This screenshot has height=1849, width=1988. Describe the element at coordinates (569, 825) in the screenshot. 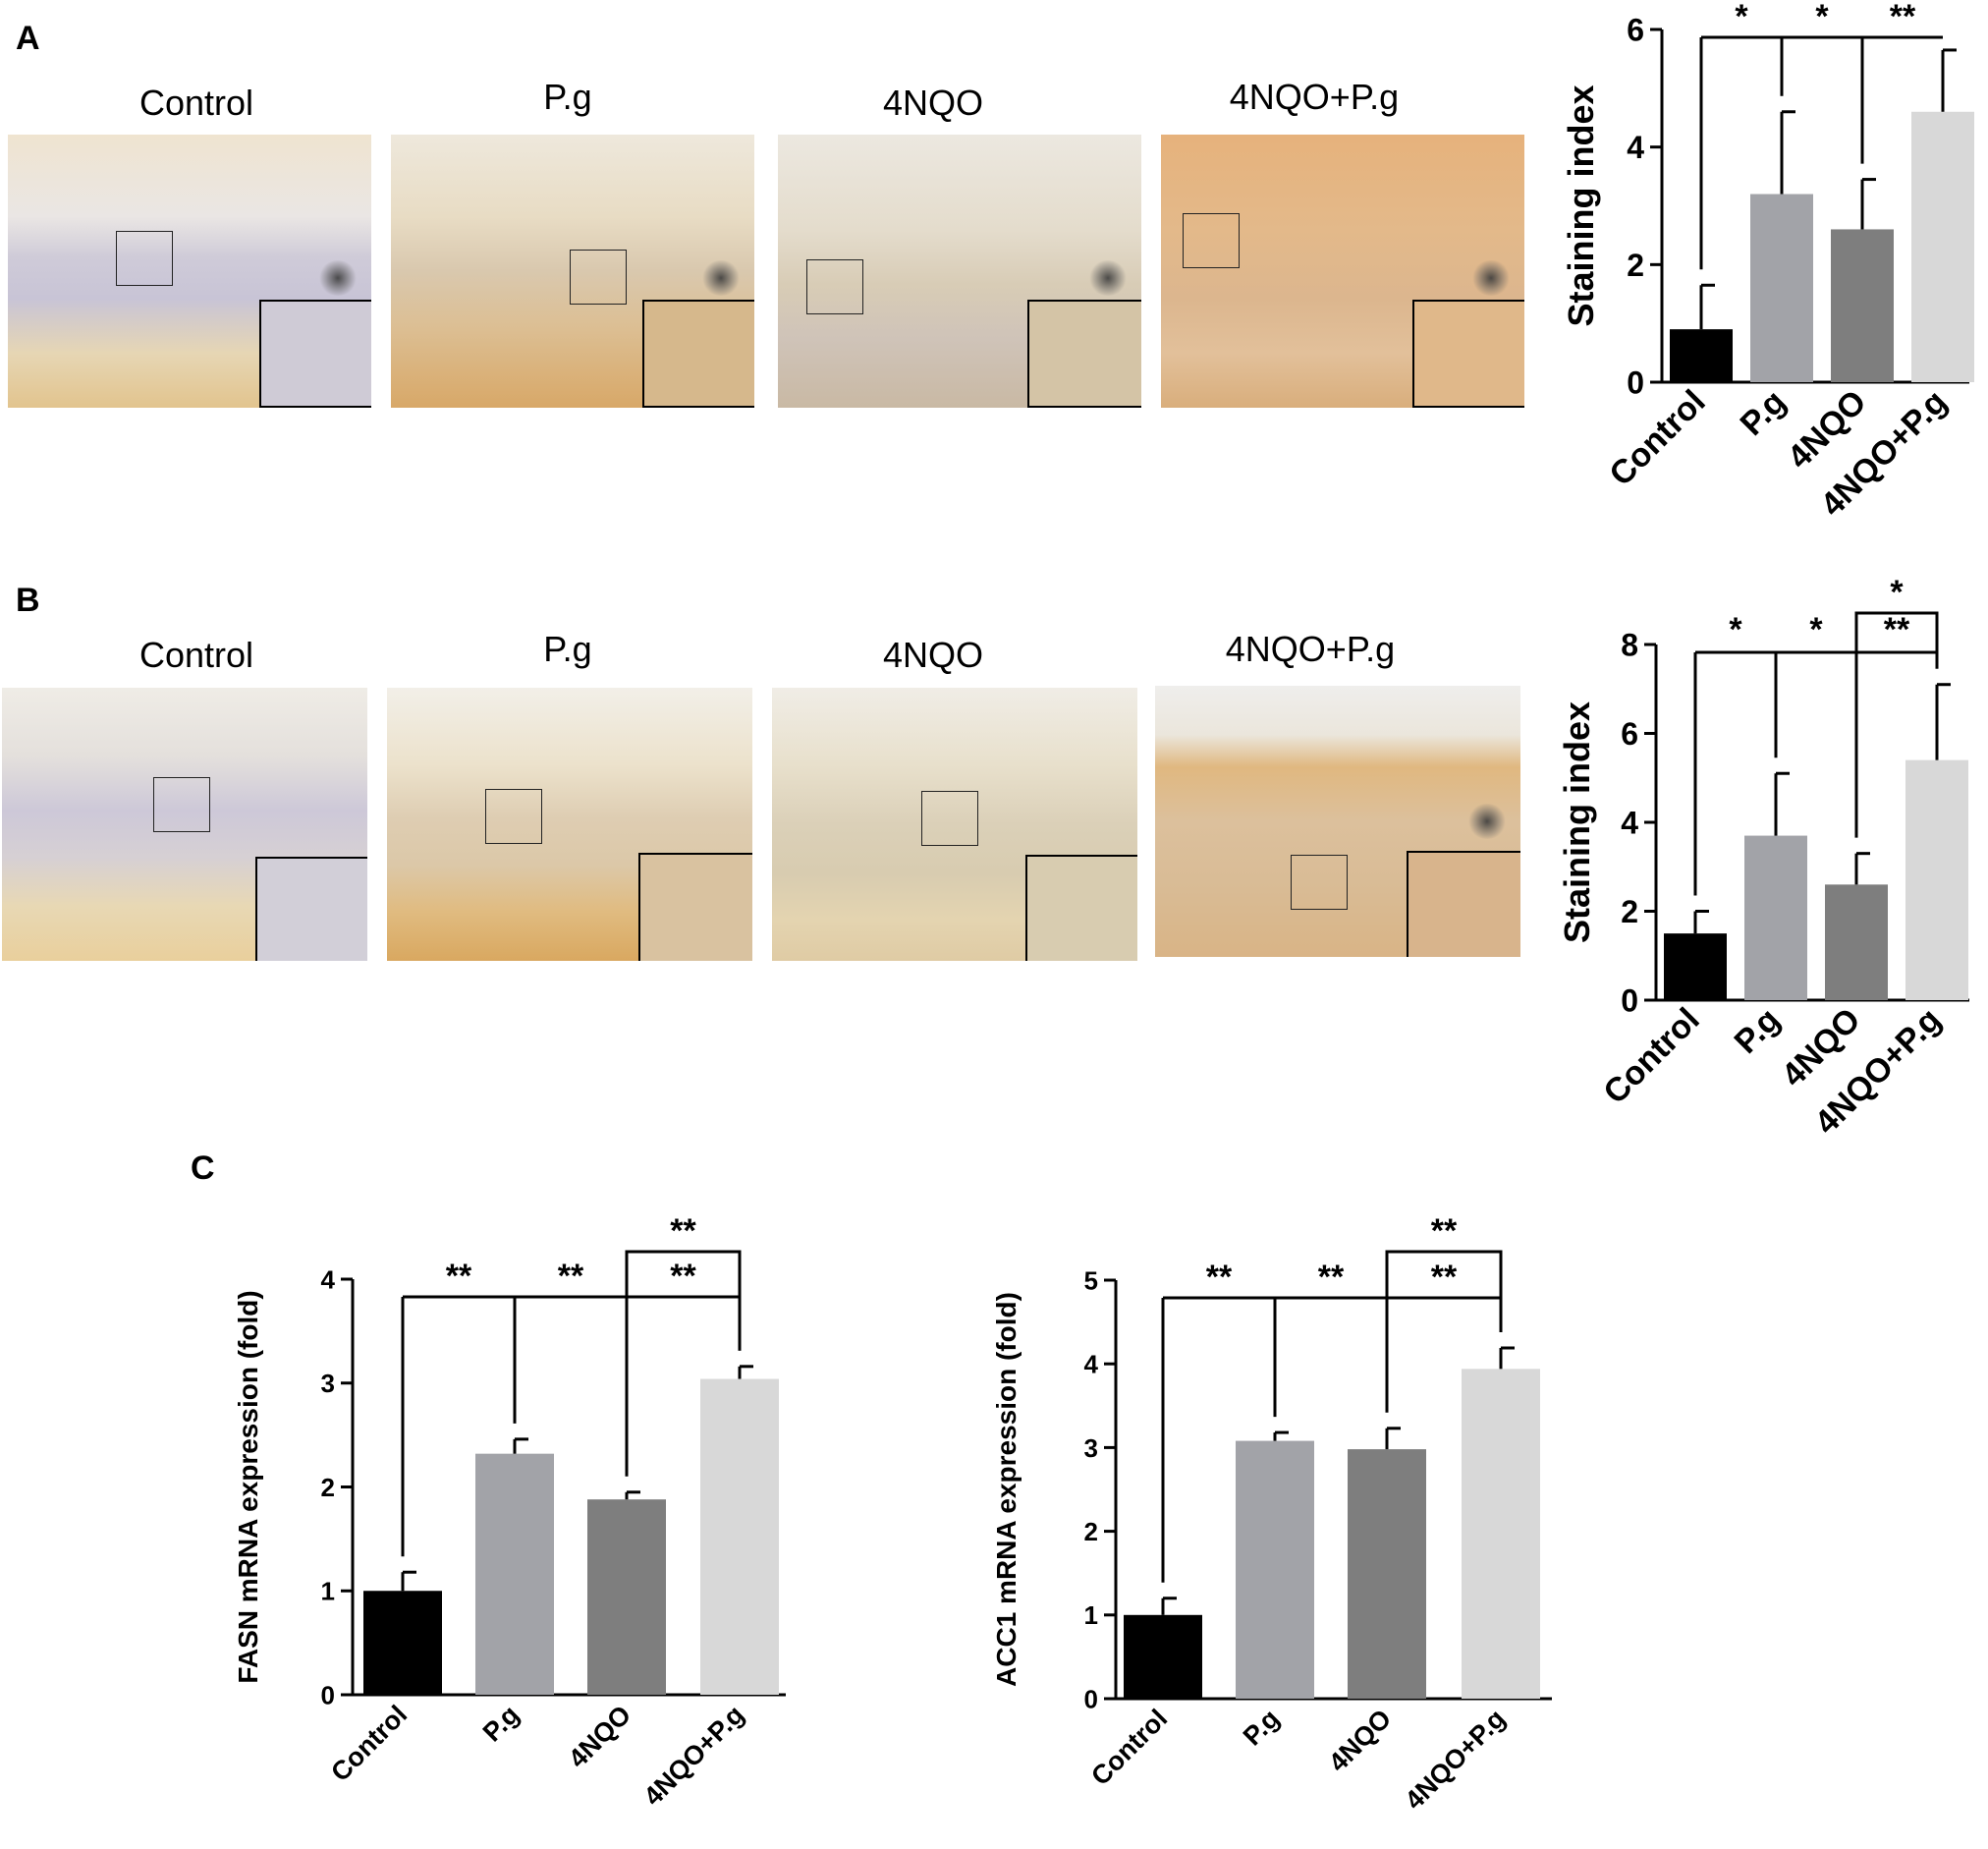

I see `micrograph-b-pg` at that location.